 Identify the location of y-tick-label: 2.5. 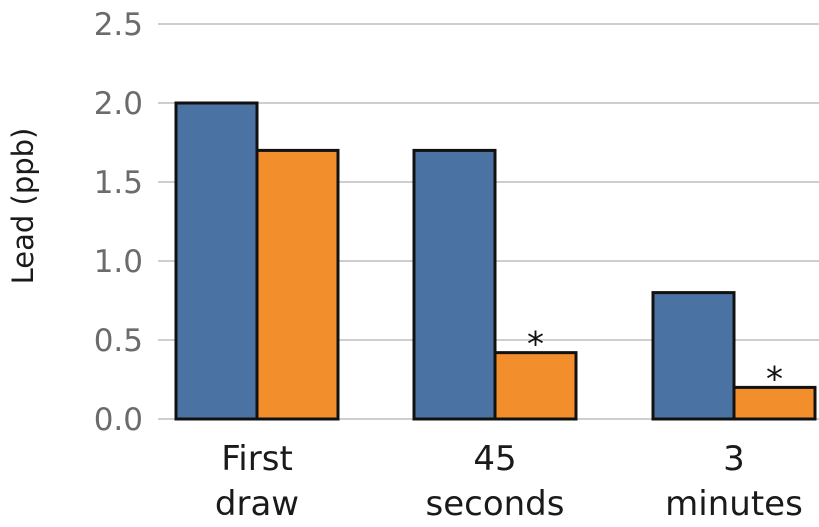
(118, 25).